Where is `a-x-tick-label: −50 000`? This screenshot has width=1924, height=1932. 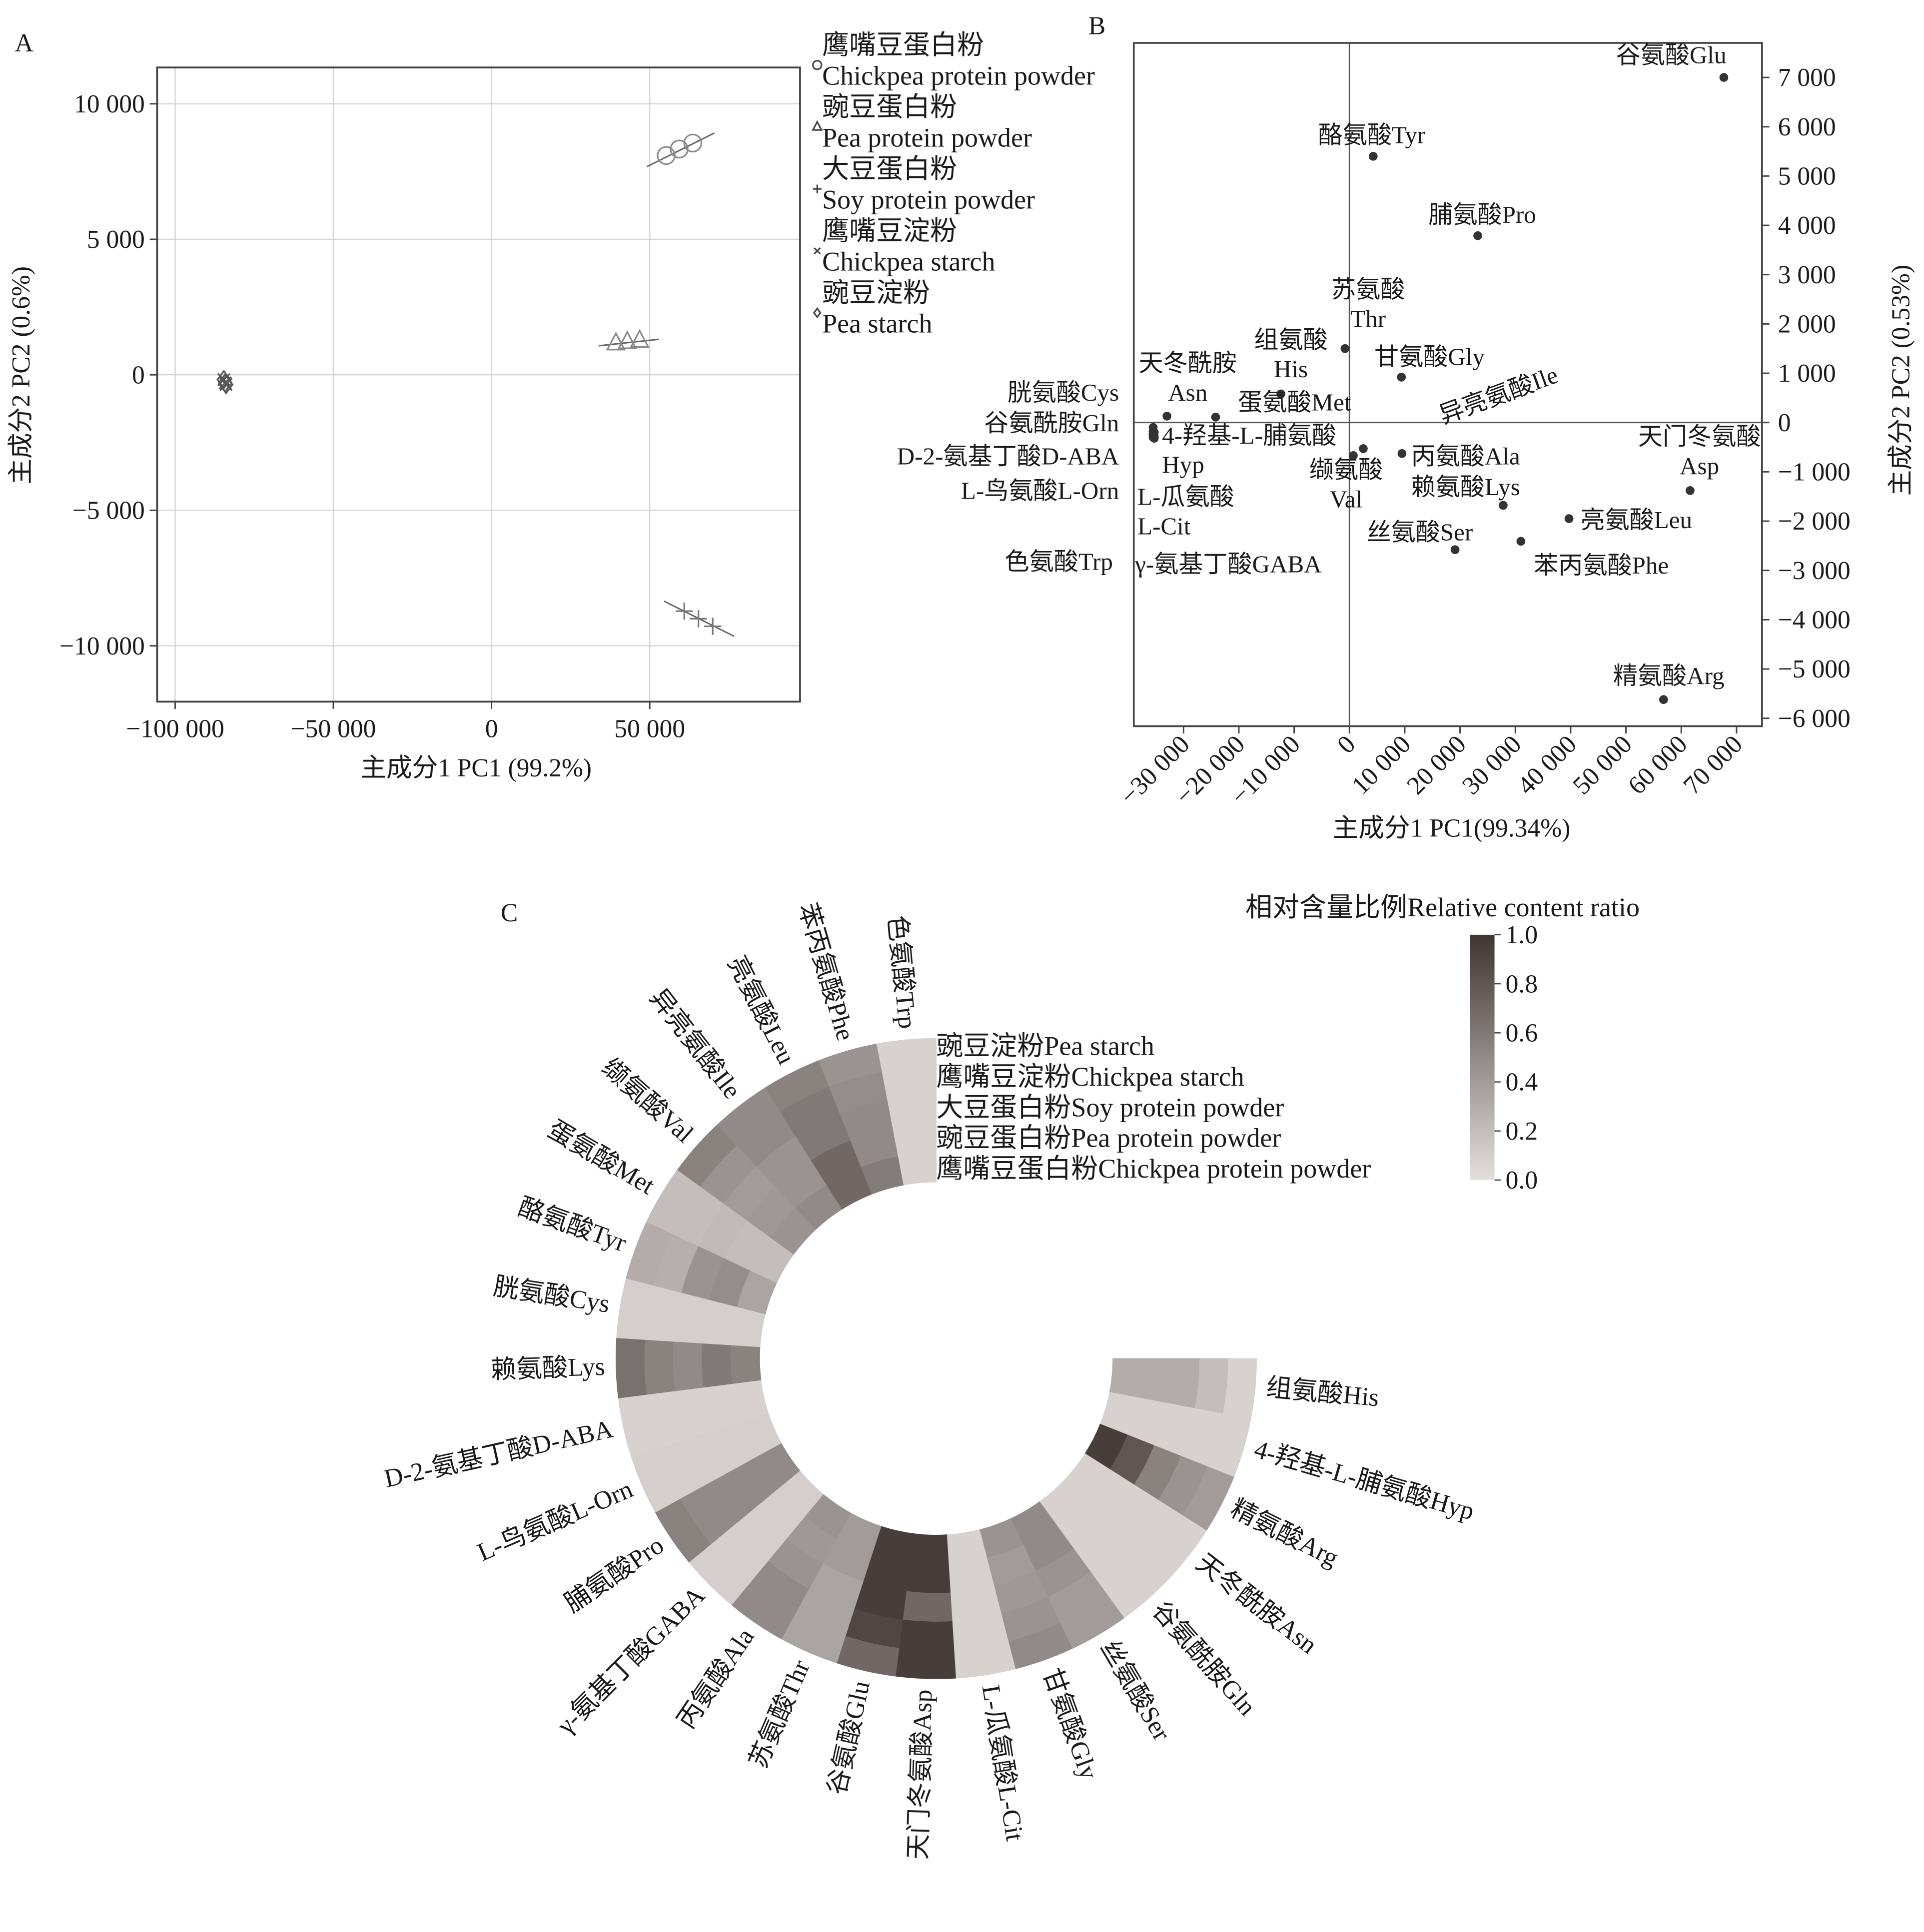
a-x-tick-label: −50 000 is located at coordinates (333, 729).